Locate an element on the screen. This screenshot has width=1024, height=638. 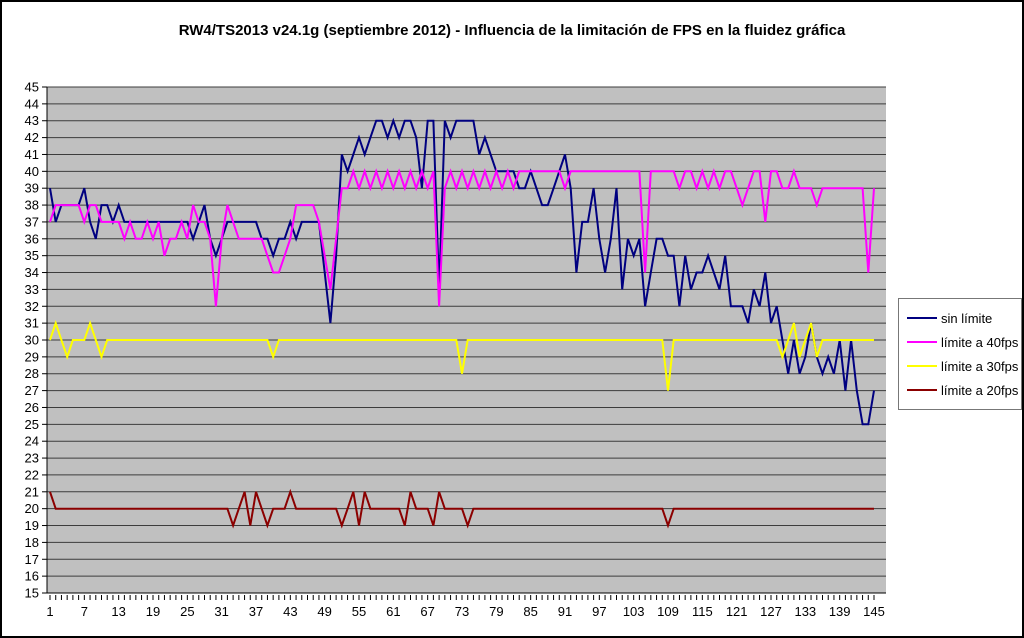
y-axis-label: 21 is located at coordinates (32, 491).